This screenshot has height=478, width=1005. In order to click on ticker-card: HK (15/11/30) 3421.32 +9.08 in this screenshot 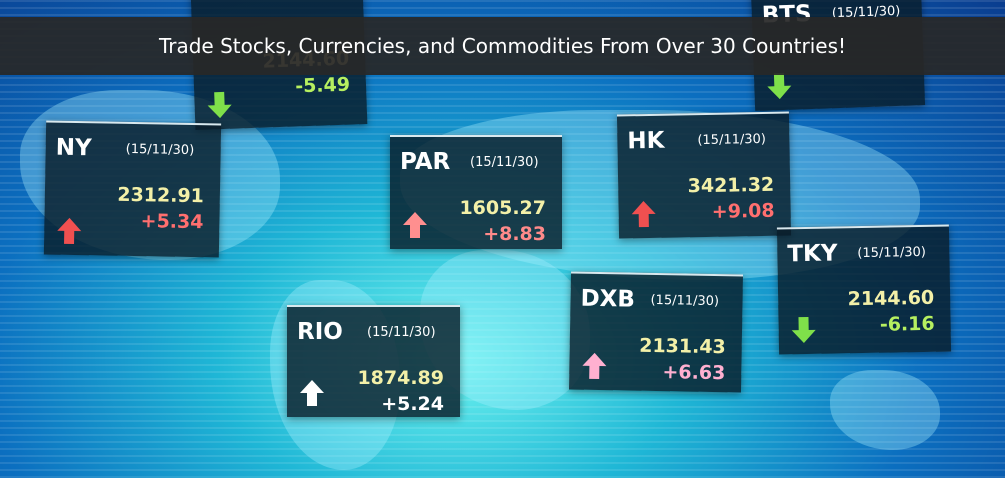, I will do `click(704, 175)`.